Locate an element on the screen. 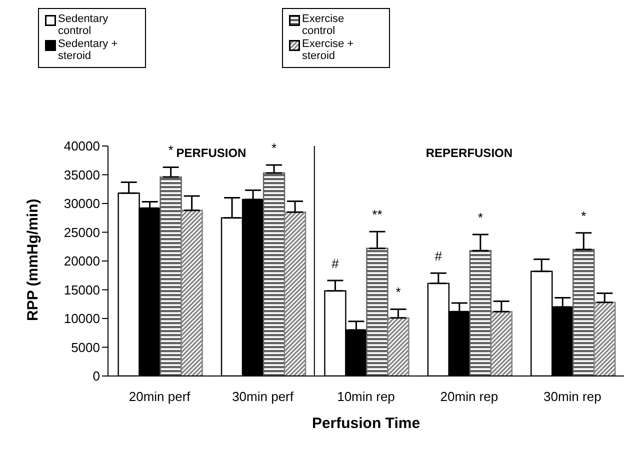 The height and width of the screenshot is (457, 640). y-tick-label: 35000 is located at coordinates (82, 174).